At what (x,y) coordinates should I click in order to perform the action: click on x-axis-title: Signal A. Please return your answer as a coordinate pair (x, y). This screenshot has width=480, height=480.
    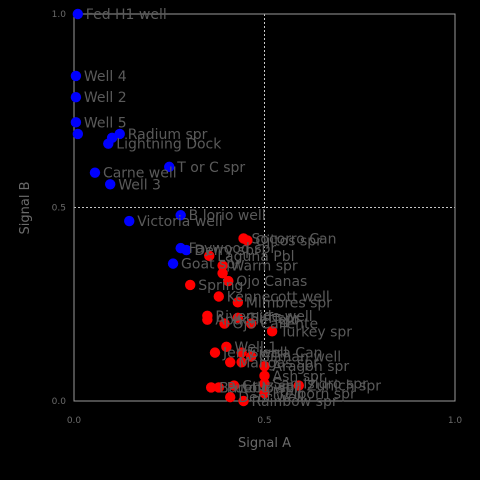
    Looking at the image, I should click on (264, 443).